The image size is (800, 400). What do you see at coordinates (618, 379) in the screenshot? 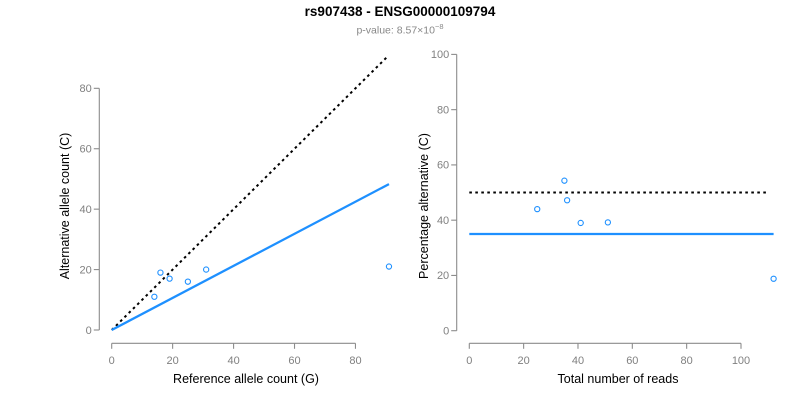
I see `x-axis-label: Total number of reads` at bounding box center [618, 379].